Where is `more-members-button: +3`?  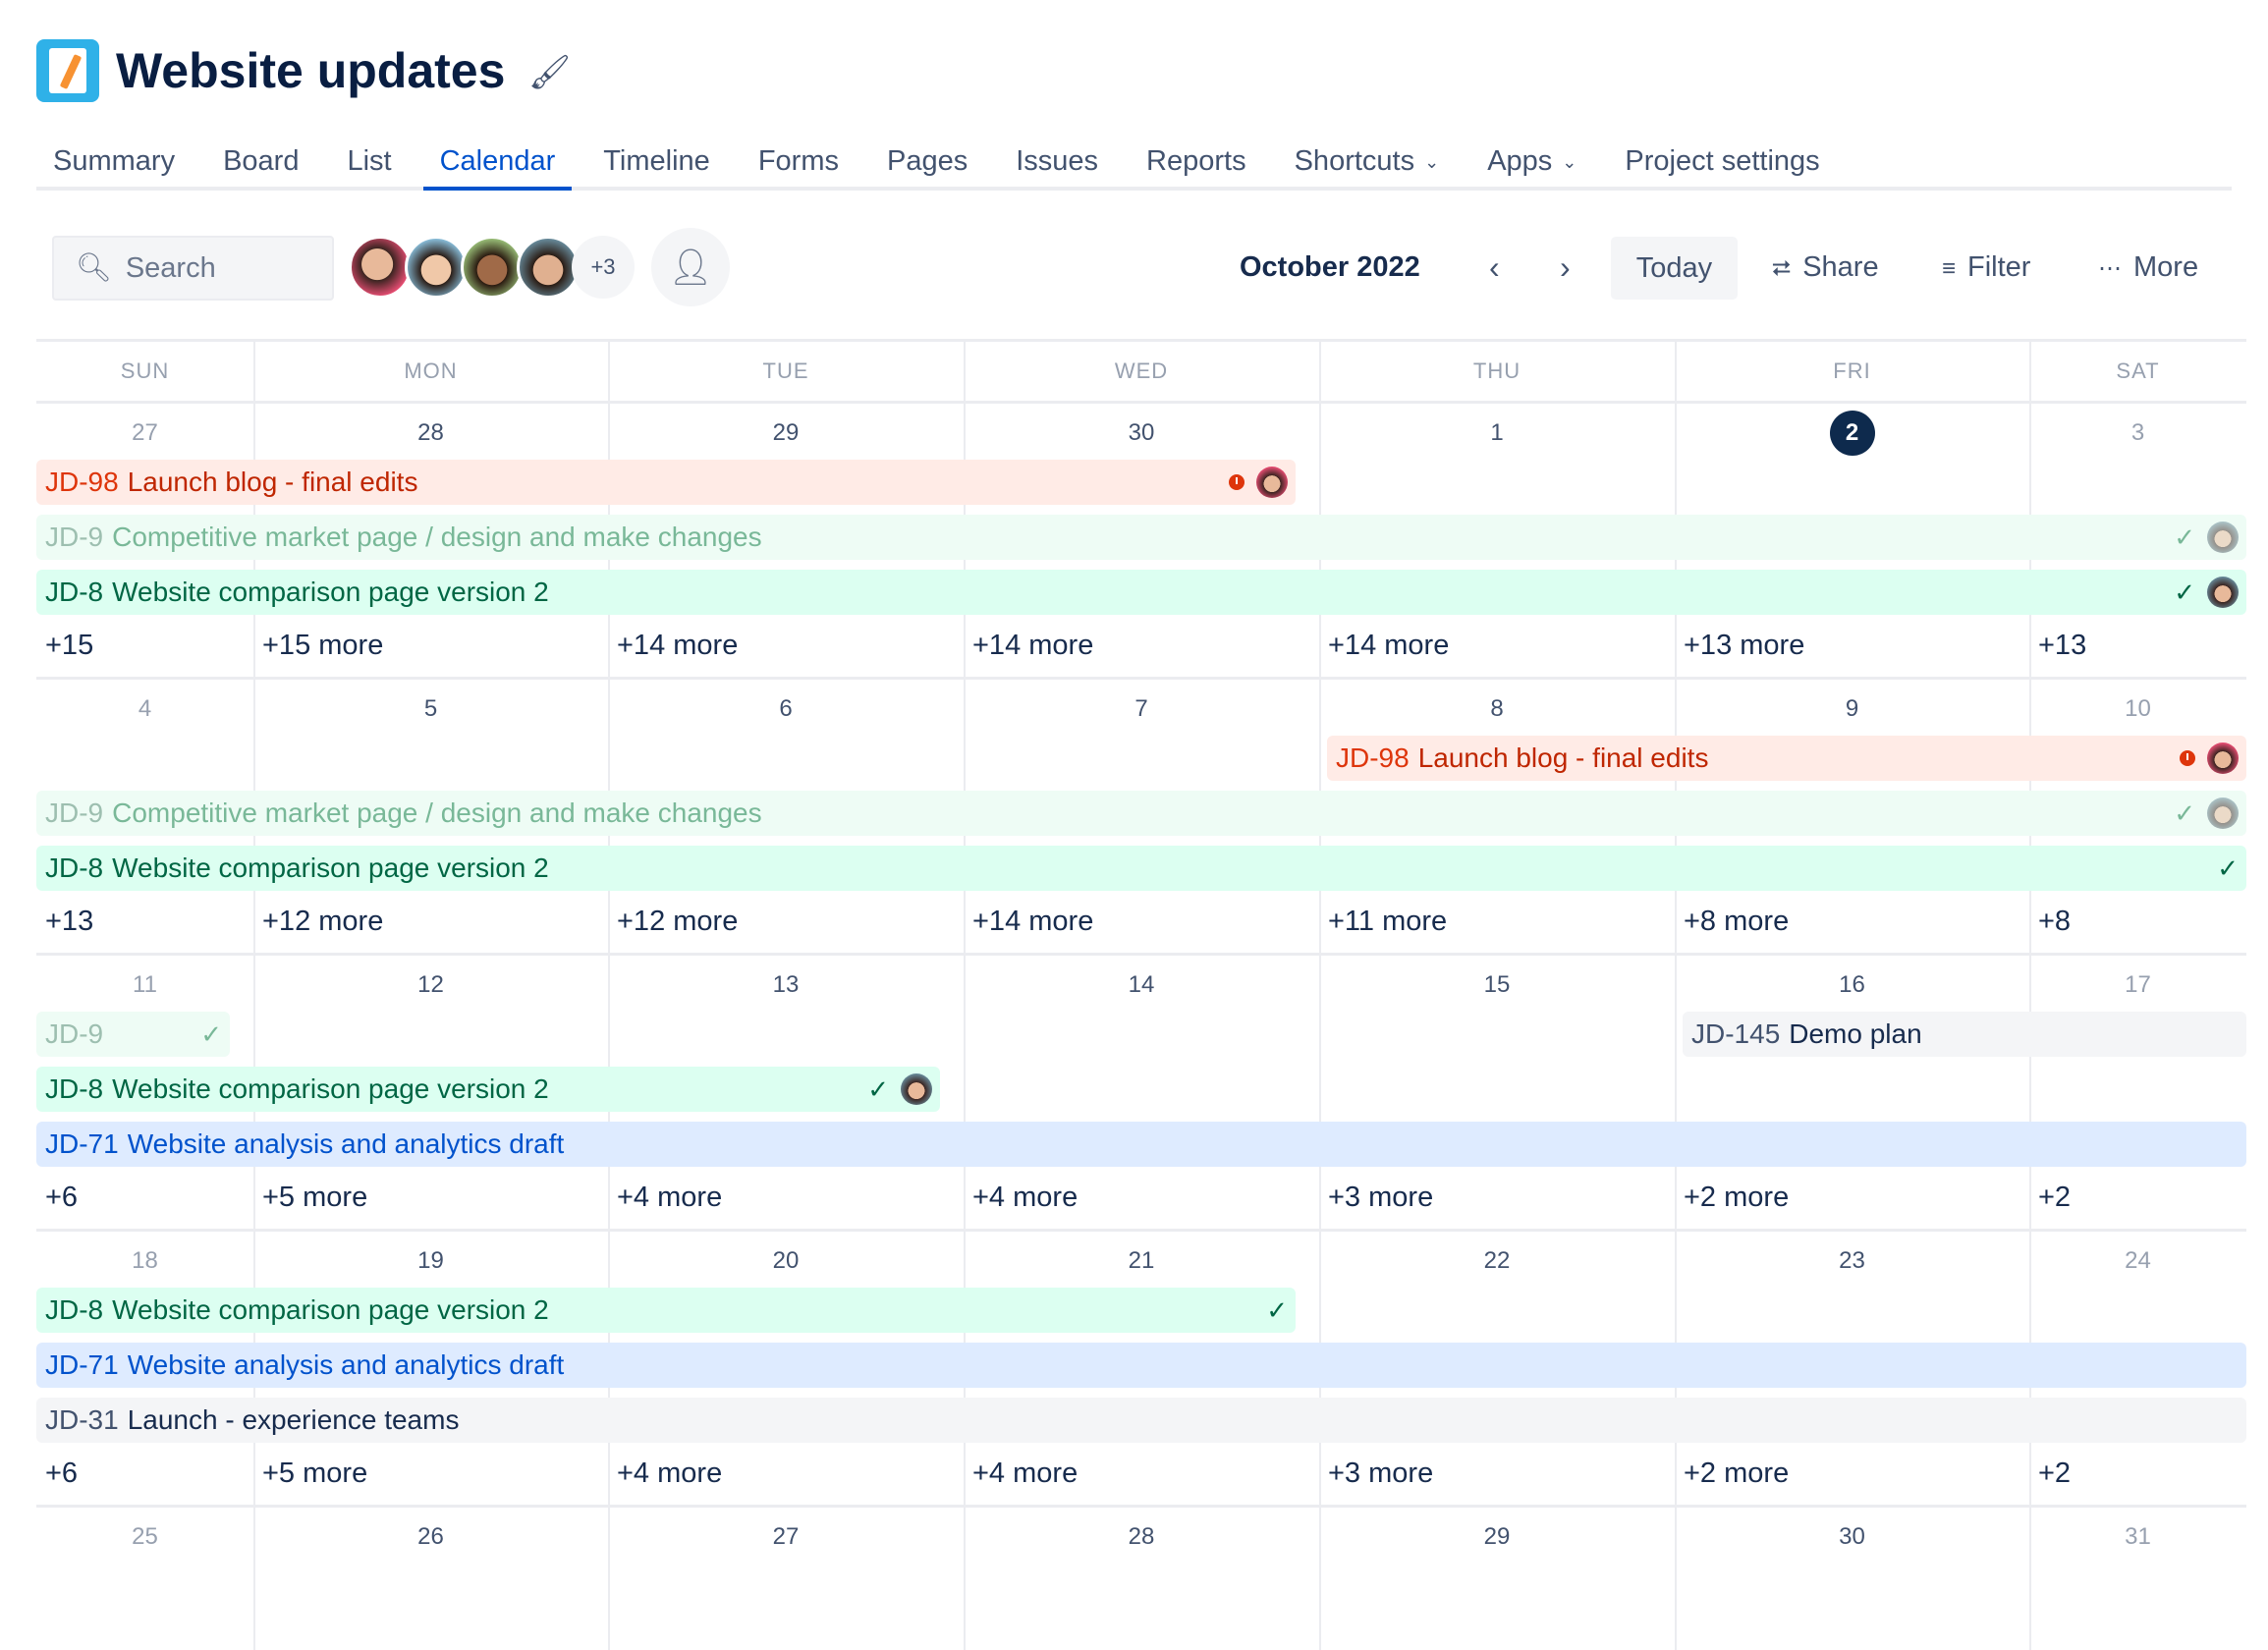
more-members-button: +3 is located at coordinates (603, 267).